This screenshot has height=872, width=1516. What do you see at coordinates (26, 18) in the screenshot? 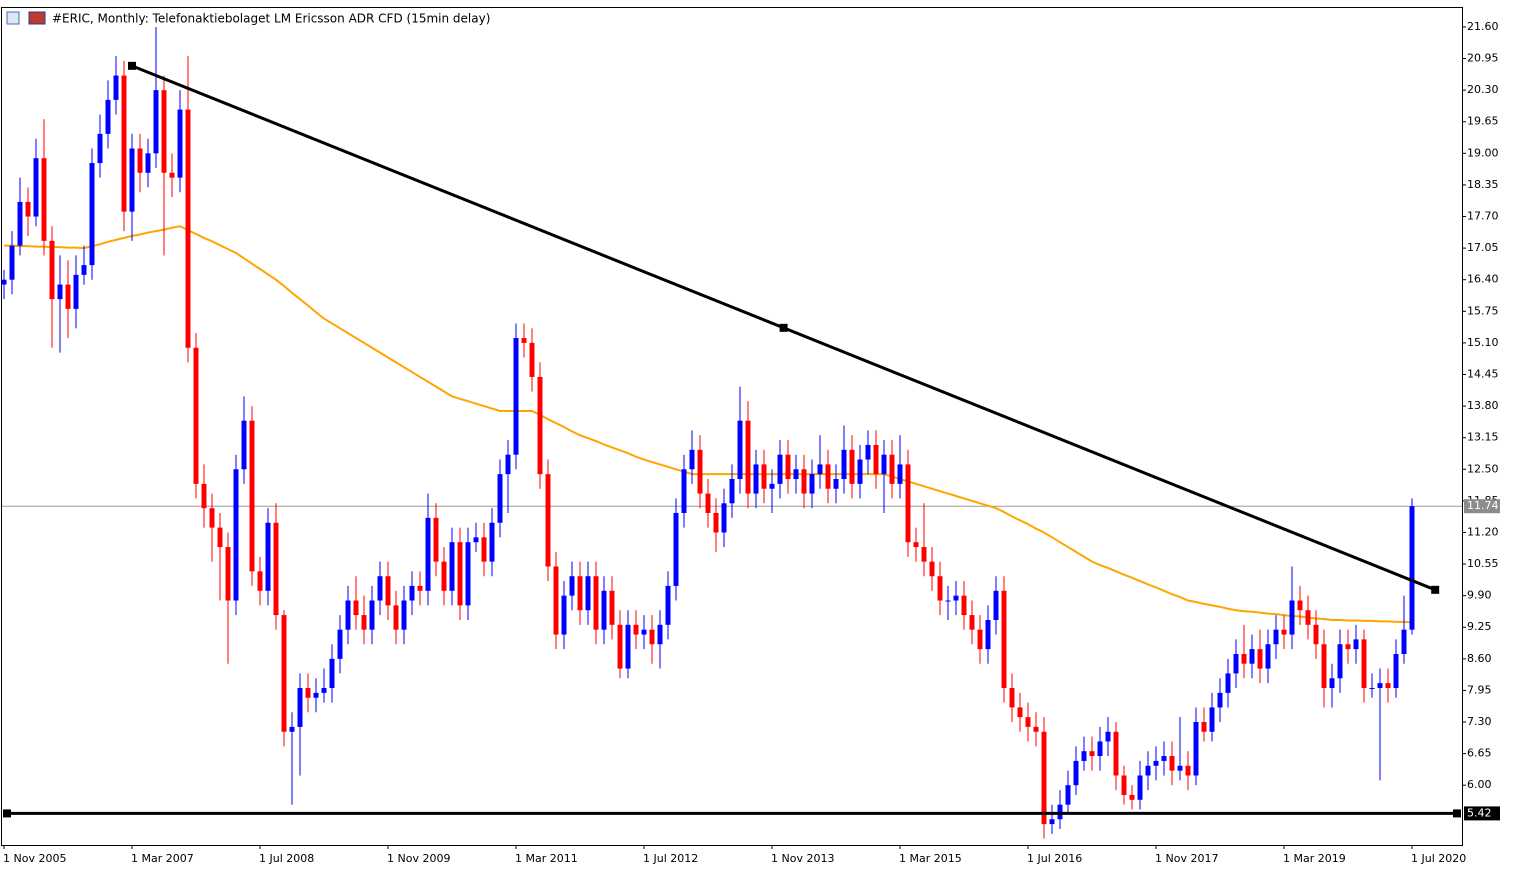
I see `toolbar-icons` at bounding box center [26, 18].